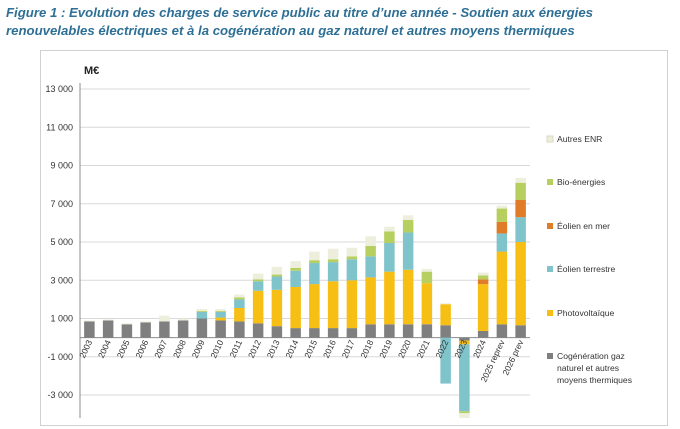  I want to click on bar-segment-2024-s0, so click(483, 334).